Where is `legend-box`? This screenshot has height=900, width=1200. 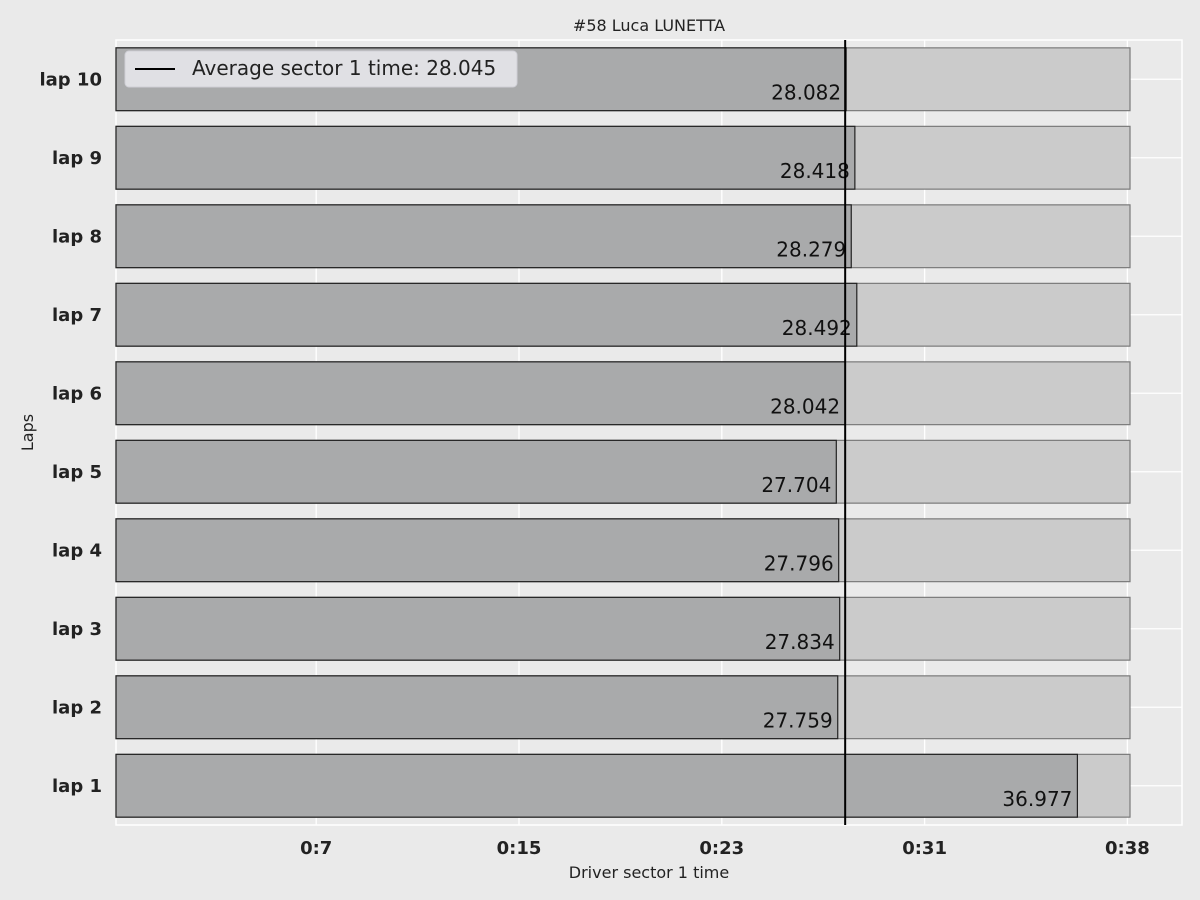
legend-box is located at coordinates (321, 69).